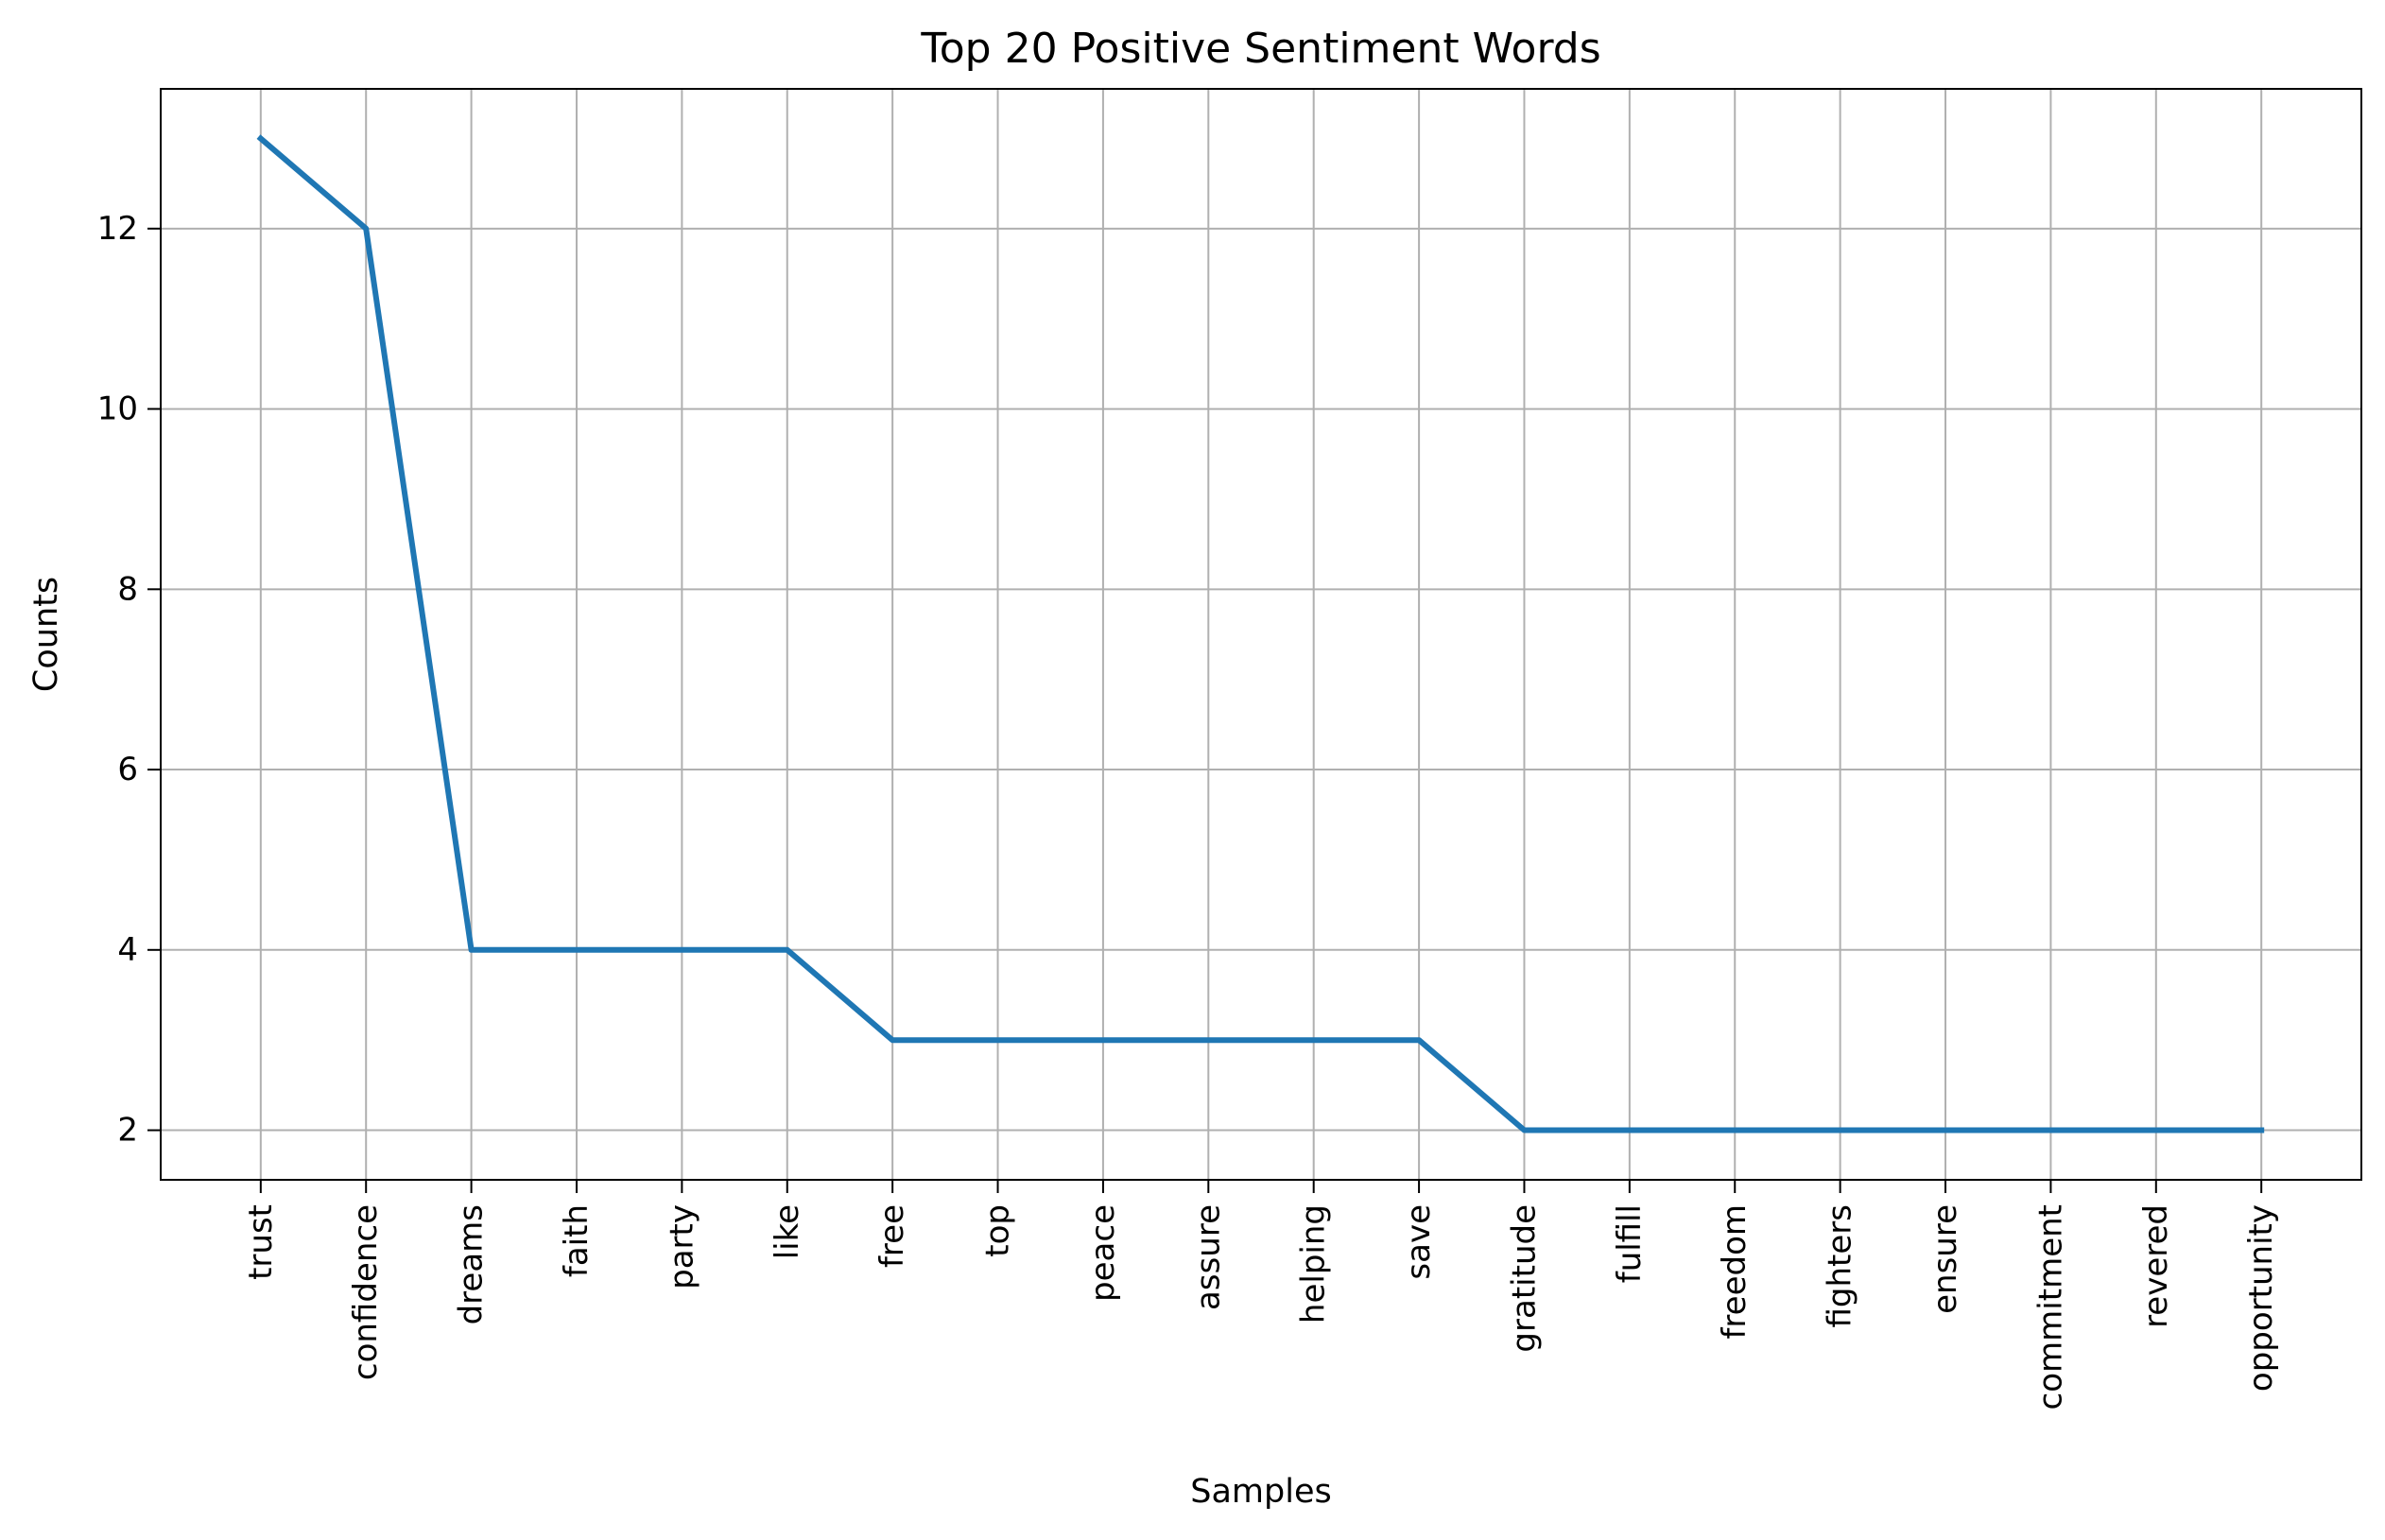 This screenshot has width=2385, height=1540. What do you see at coordinates (998, 1230) in the screenshot?
I see `x-tick-label: top` at bounding box center [998, 1230].